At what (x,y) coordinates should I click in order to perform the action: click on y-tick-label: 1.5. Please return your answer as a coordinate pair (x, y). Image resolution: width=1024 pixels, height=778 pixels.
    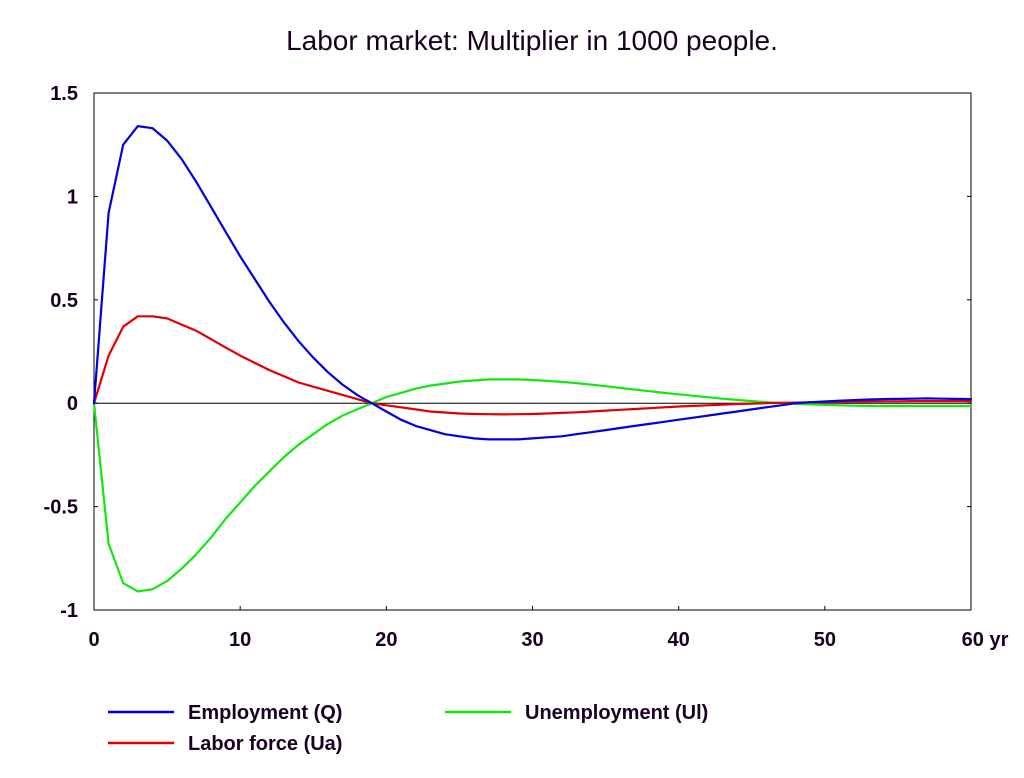
    Looking at the image, I should click on (64, 94).